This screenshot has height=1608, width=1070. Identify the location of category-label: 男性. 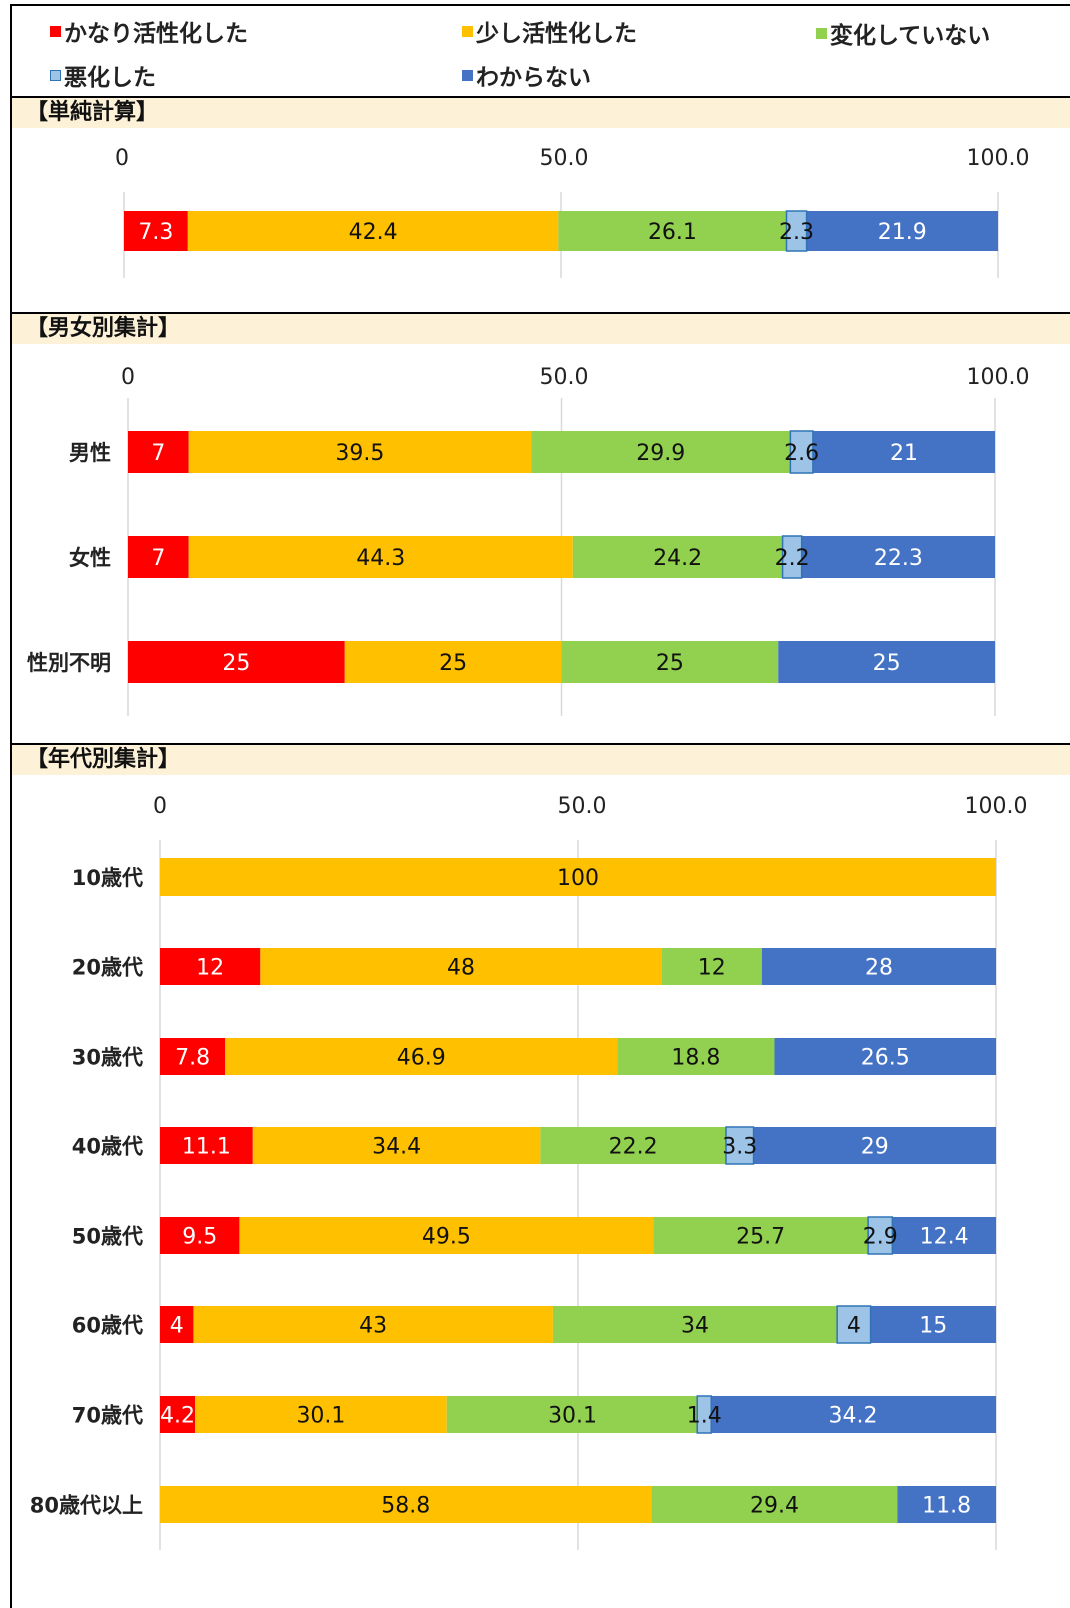
(90, 453).